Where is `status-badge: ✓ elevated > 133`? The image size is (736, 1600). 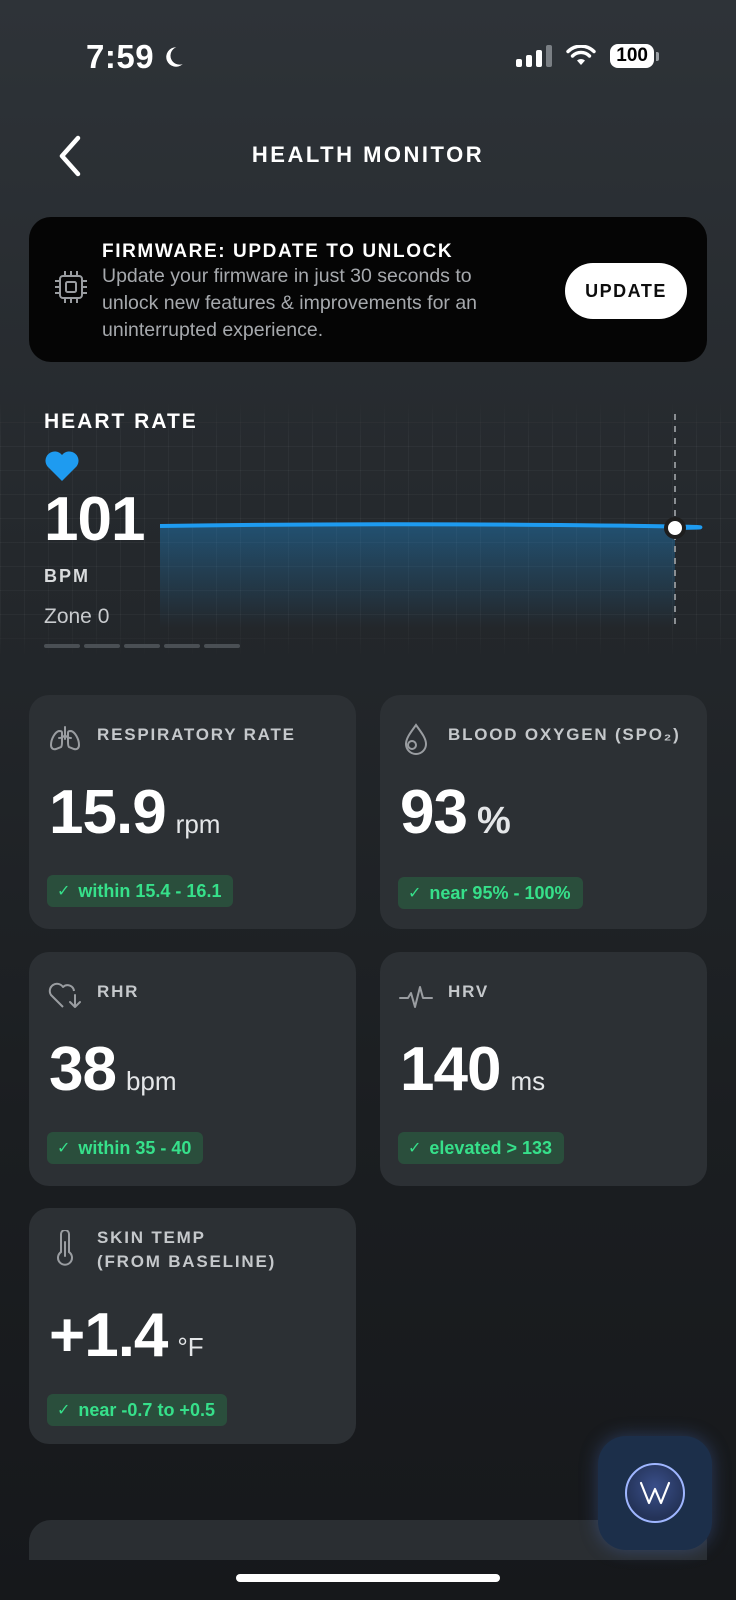 status-badge: ✓ elevated > 133 is located at coordinates (481, 1148).